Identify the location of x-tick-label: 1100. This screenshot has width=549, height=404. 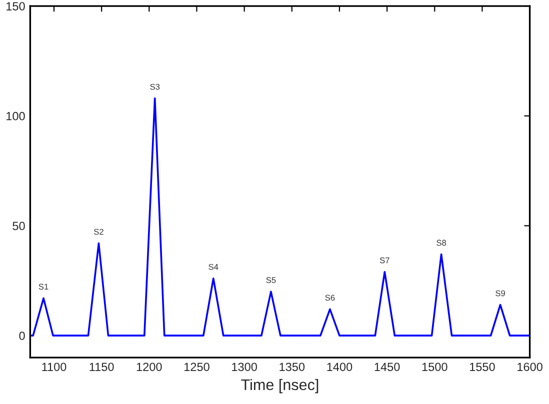
(54, 367).